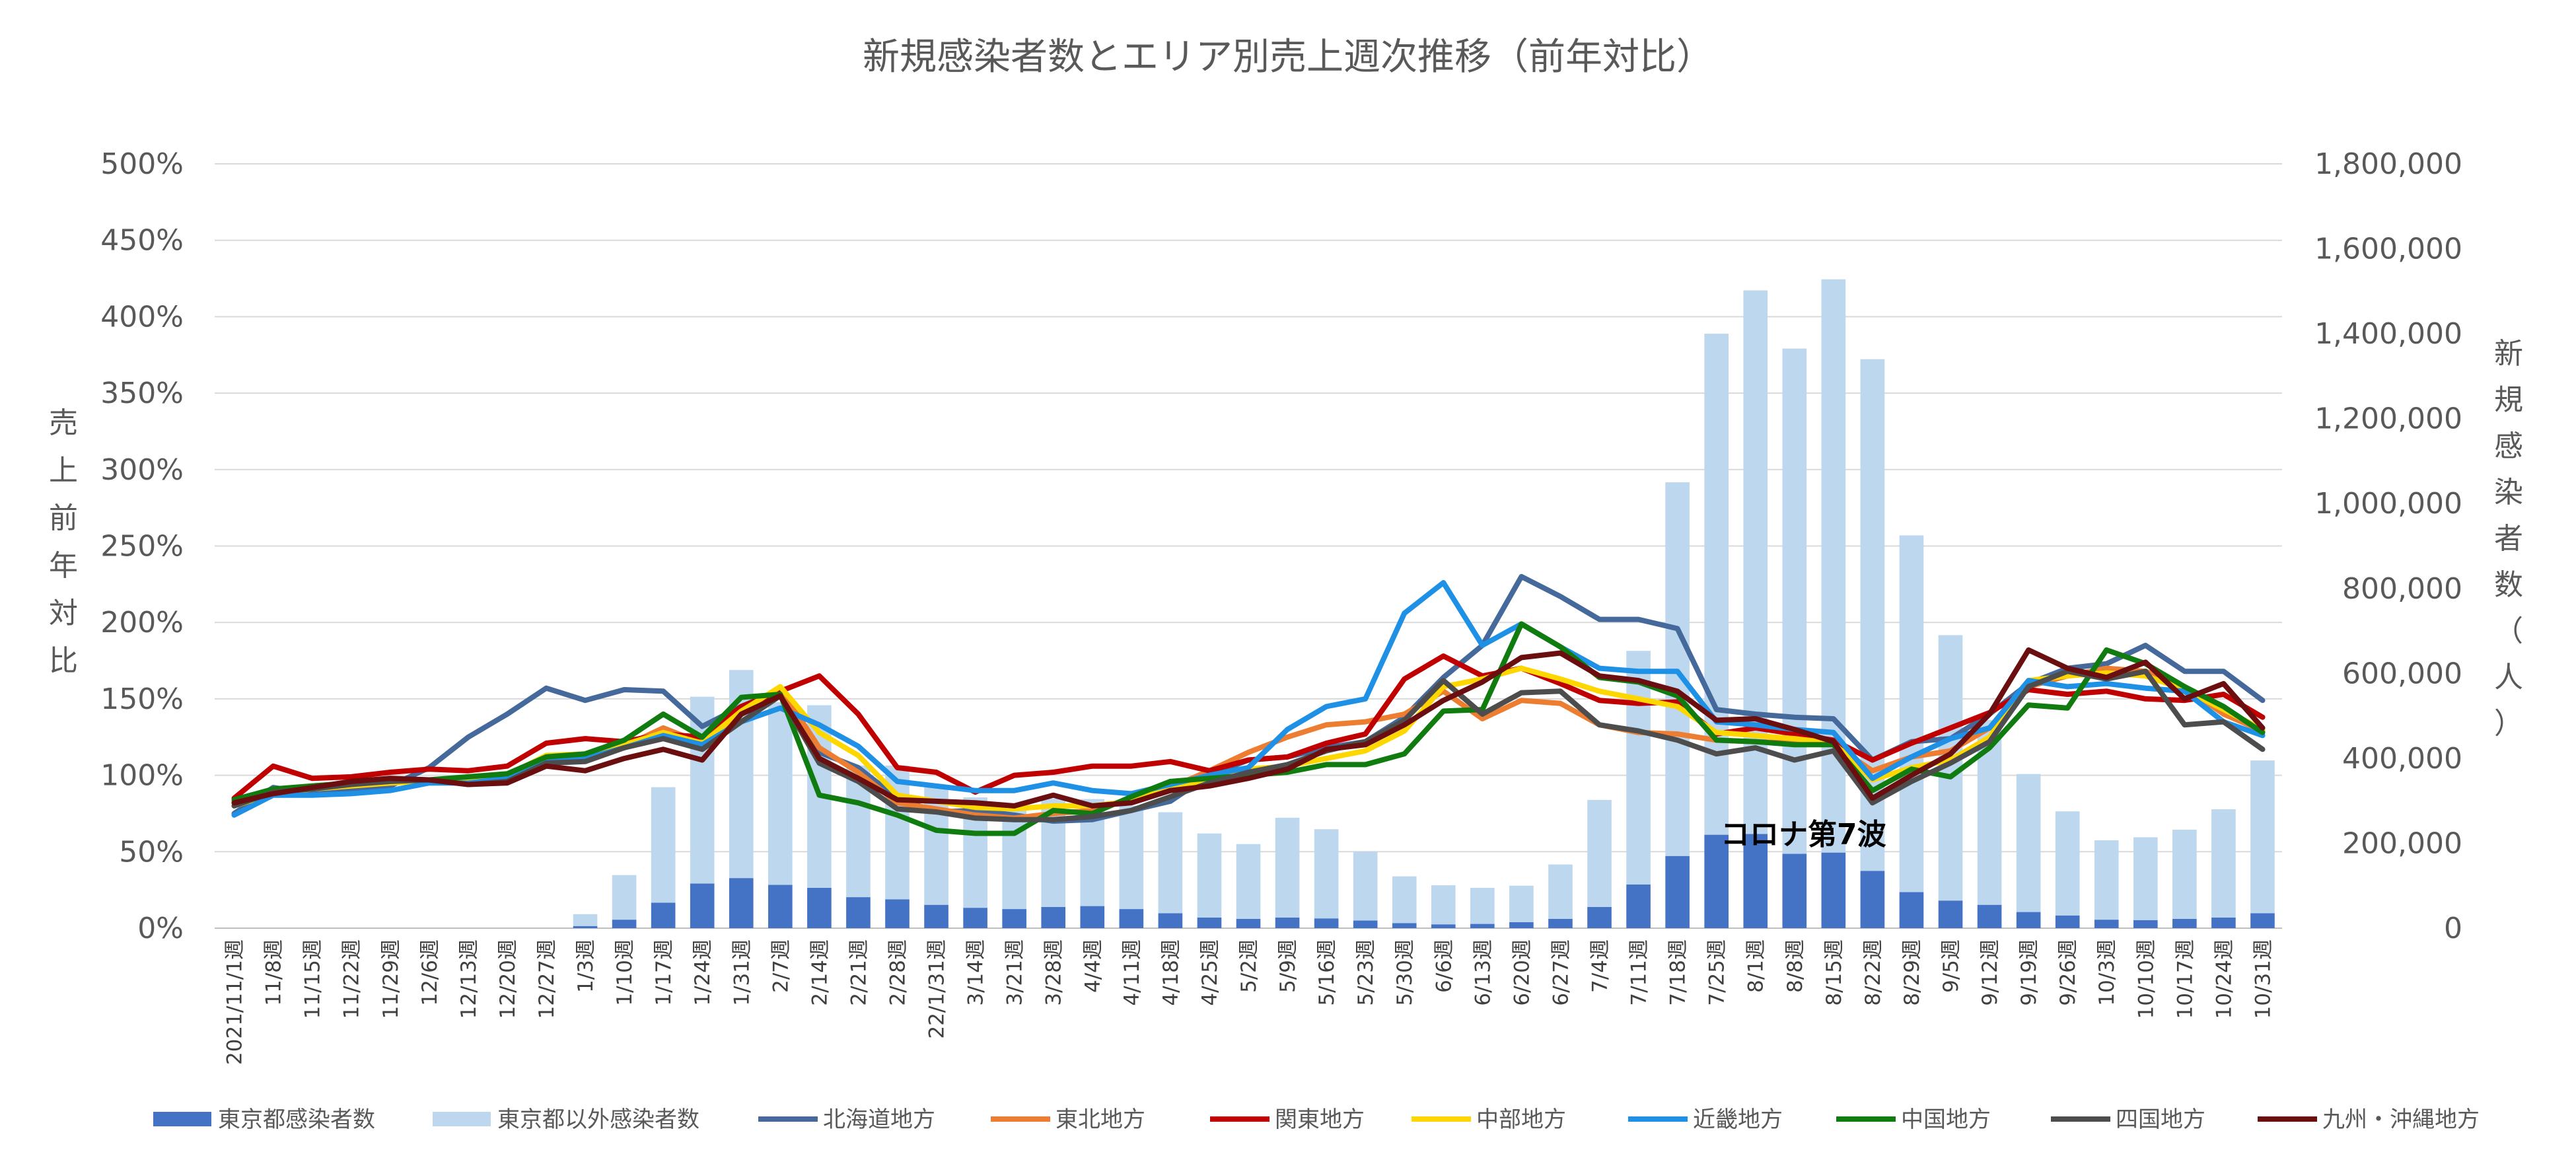 The image size is (2576, 1164). What do you see at coordinates (160, 929) in the screenshot?
I see `left-tick-label: 0%` at bounding box center [160, 929].